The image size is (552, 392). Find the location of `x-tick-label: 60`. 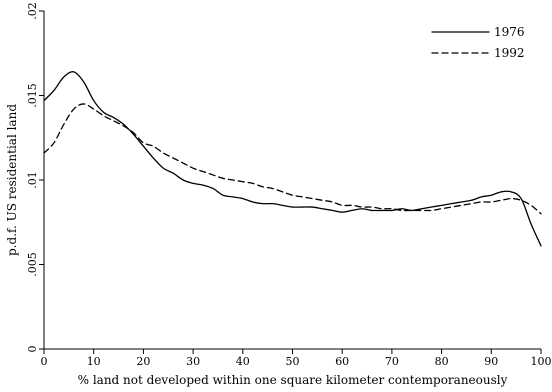

x-tick-label: 60 is located at coordinates (342, 361).